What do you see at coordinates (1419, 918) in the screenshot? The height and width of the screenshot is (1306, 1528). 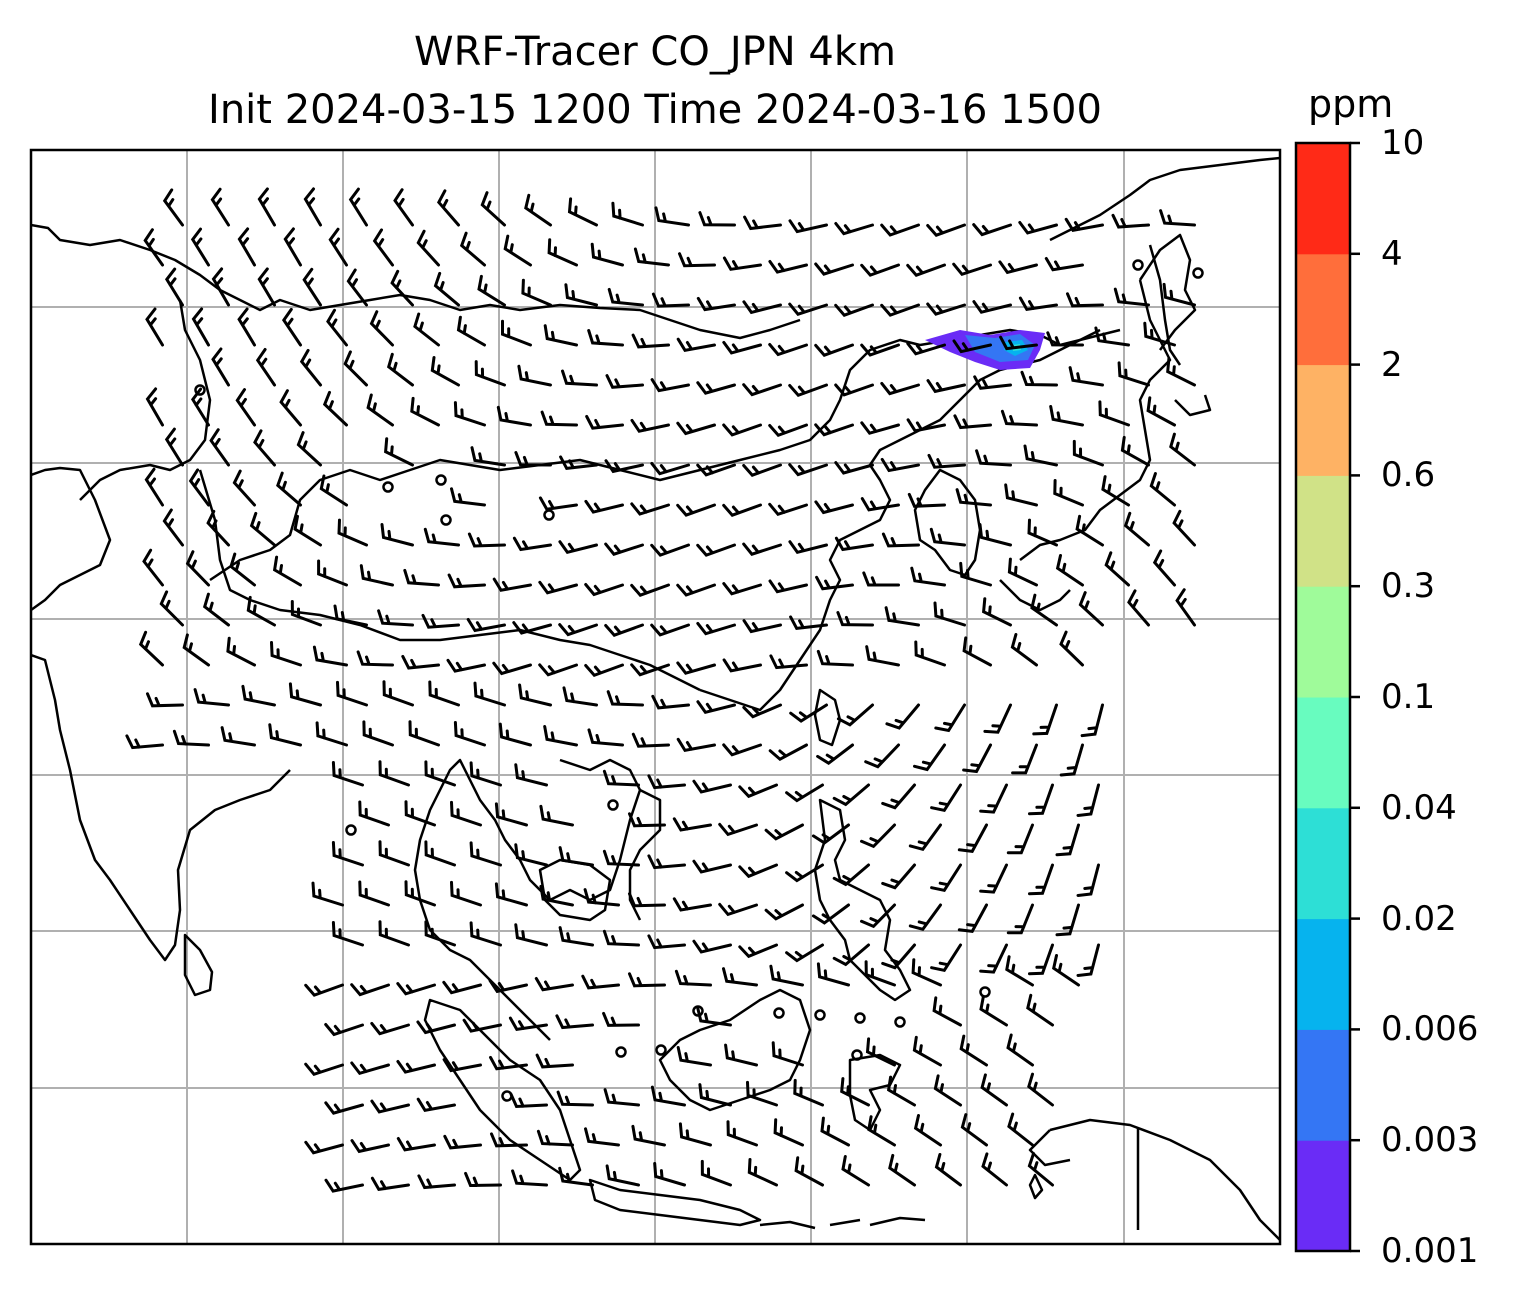 I see `colorbar-tick-label: 0.02` at bounding box center [1419, 918].